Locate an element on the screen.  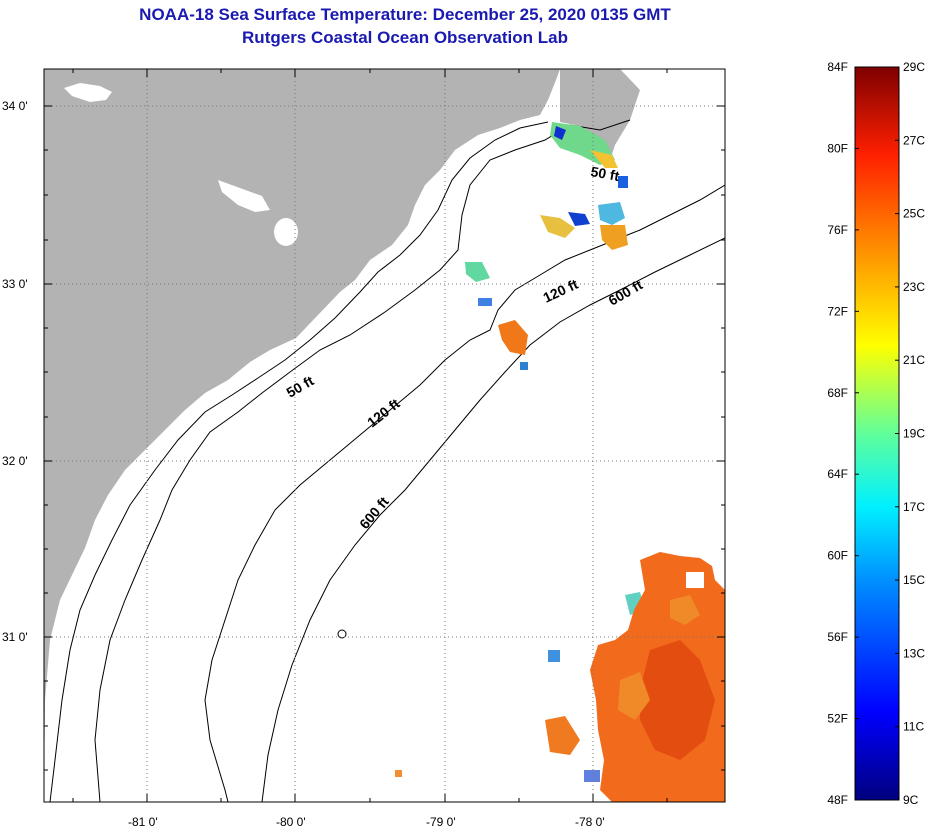
colorbar-f-label: 76F is located at coordinates (837, 230).